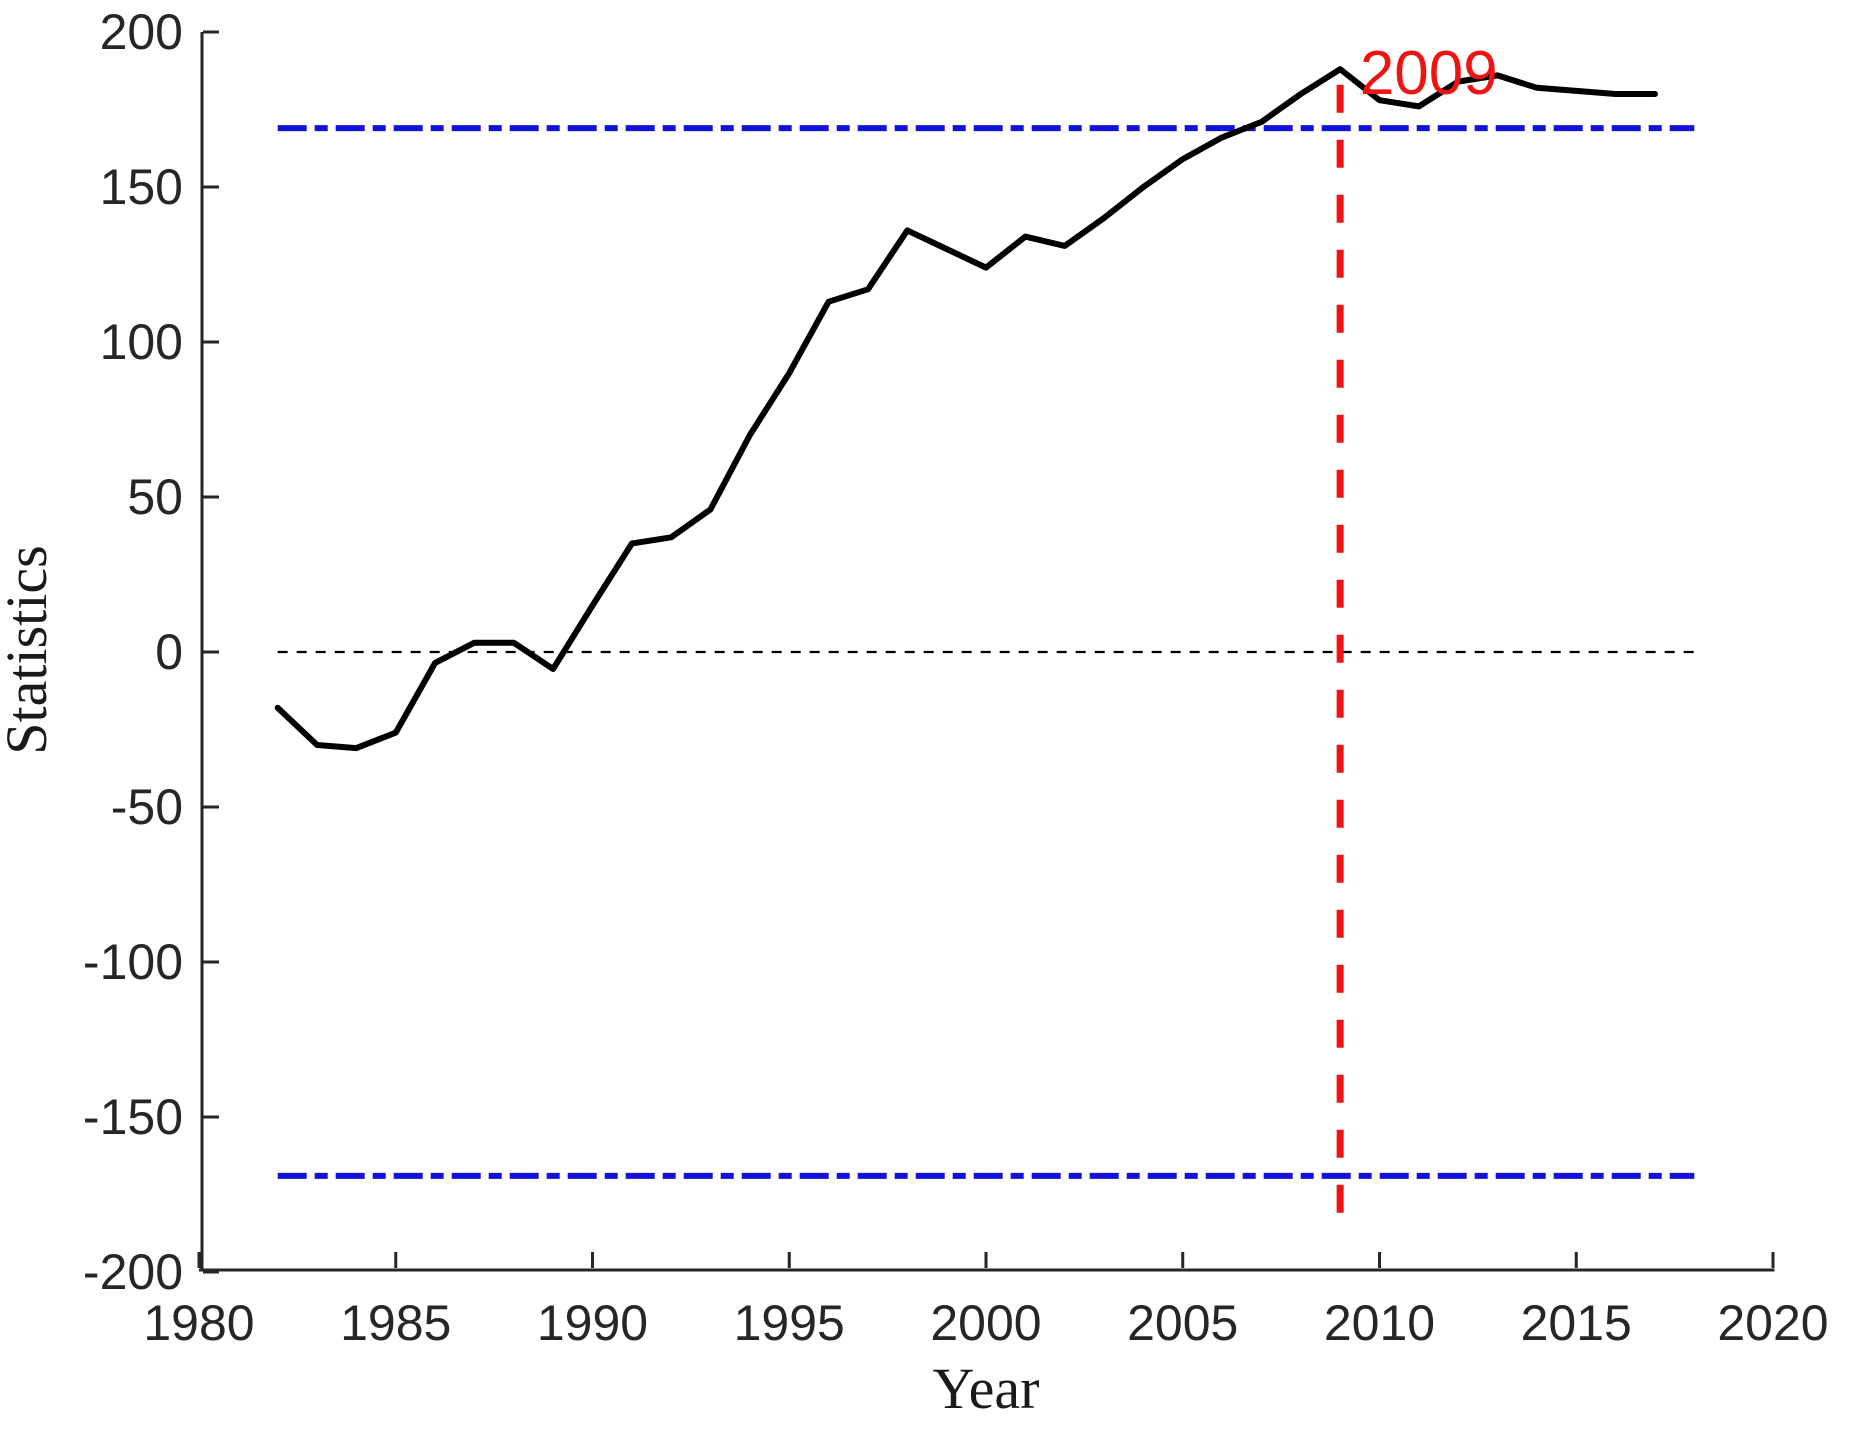 This screenshot has width=1857, height=1447. What do you see at coordinates (169, 652) in the screenshot?
I see `y-tick-label: 0` at bounding box center [169, 652].